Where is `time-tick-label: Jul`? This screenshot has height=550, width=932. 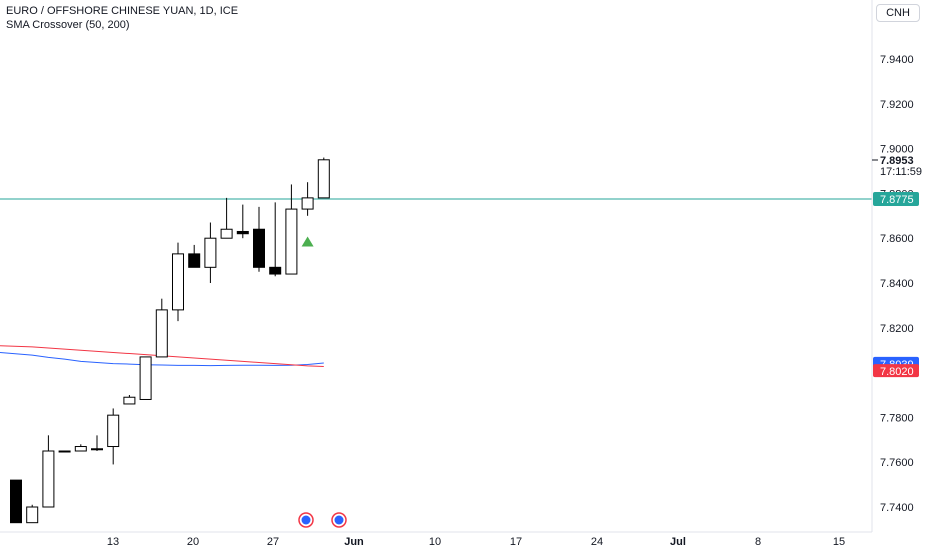 time-tick-label: Jul is located at coordinates (678, 542).